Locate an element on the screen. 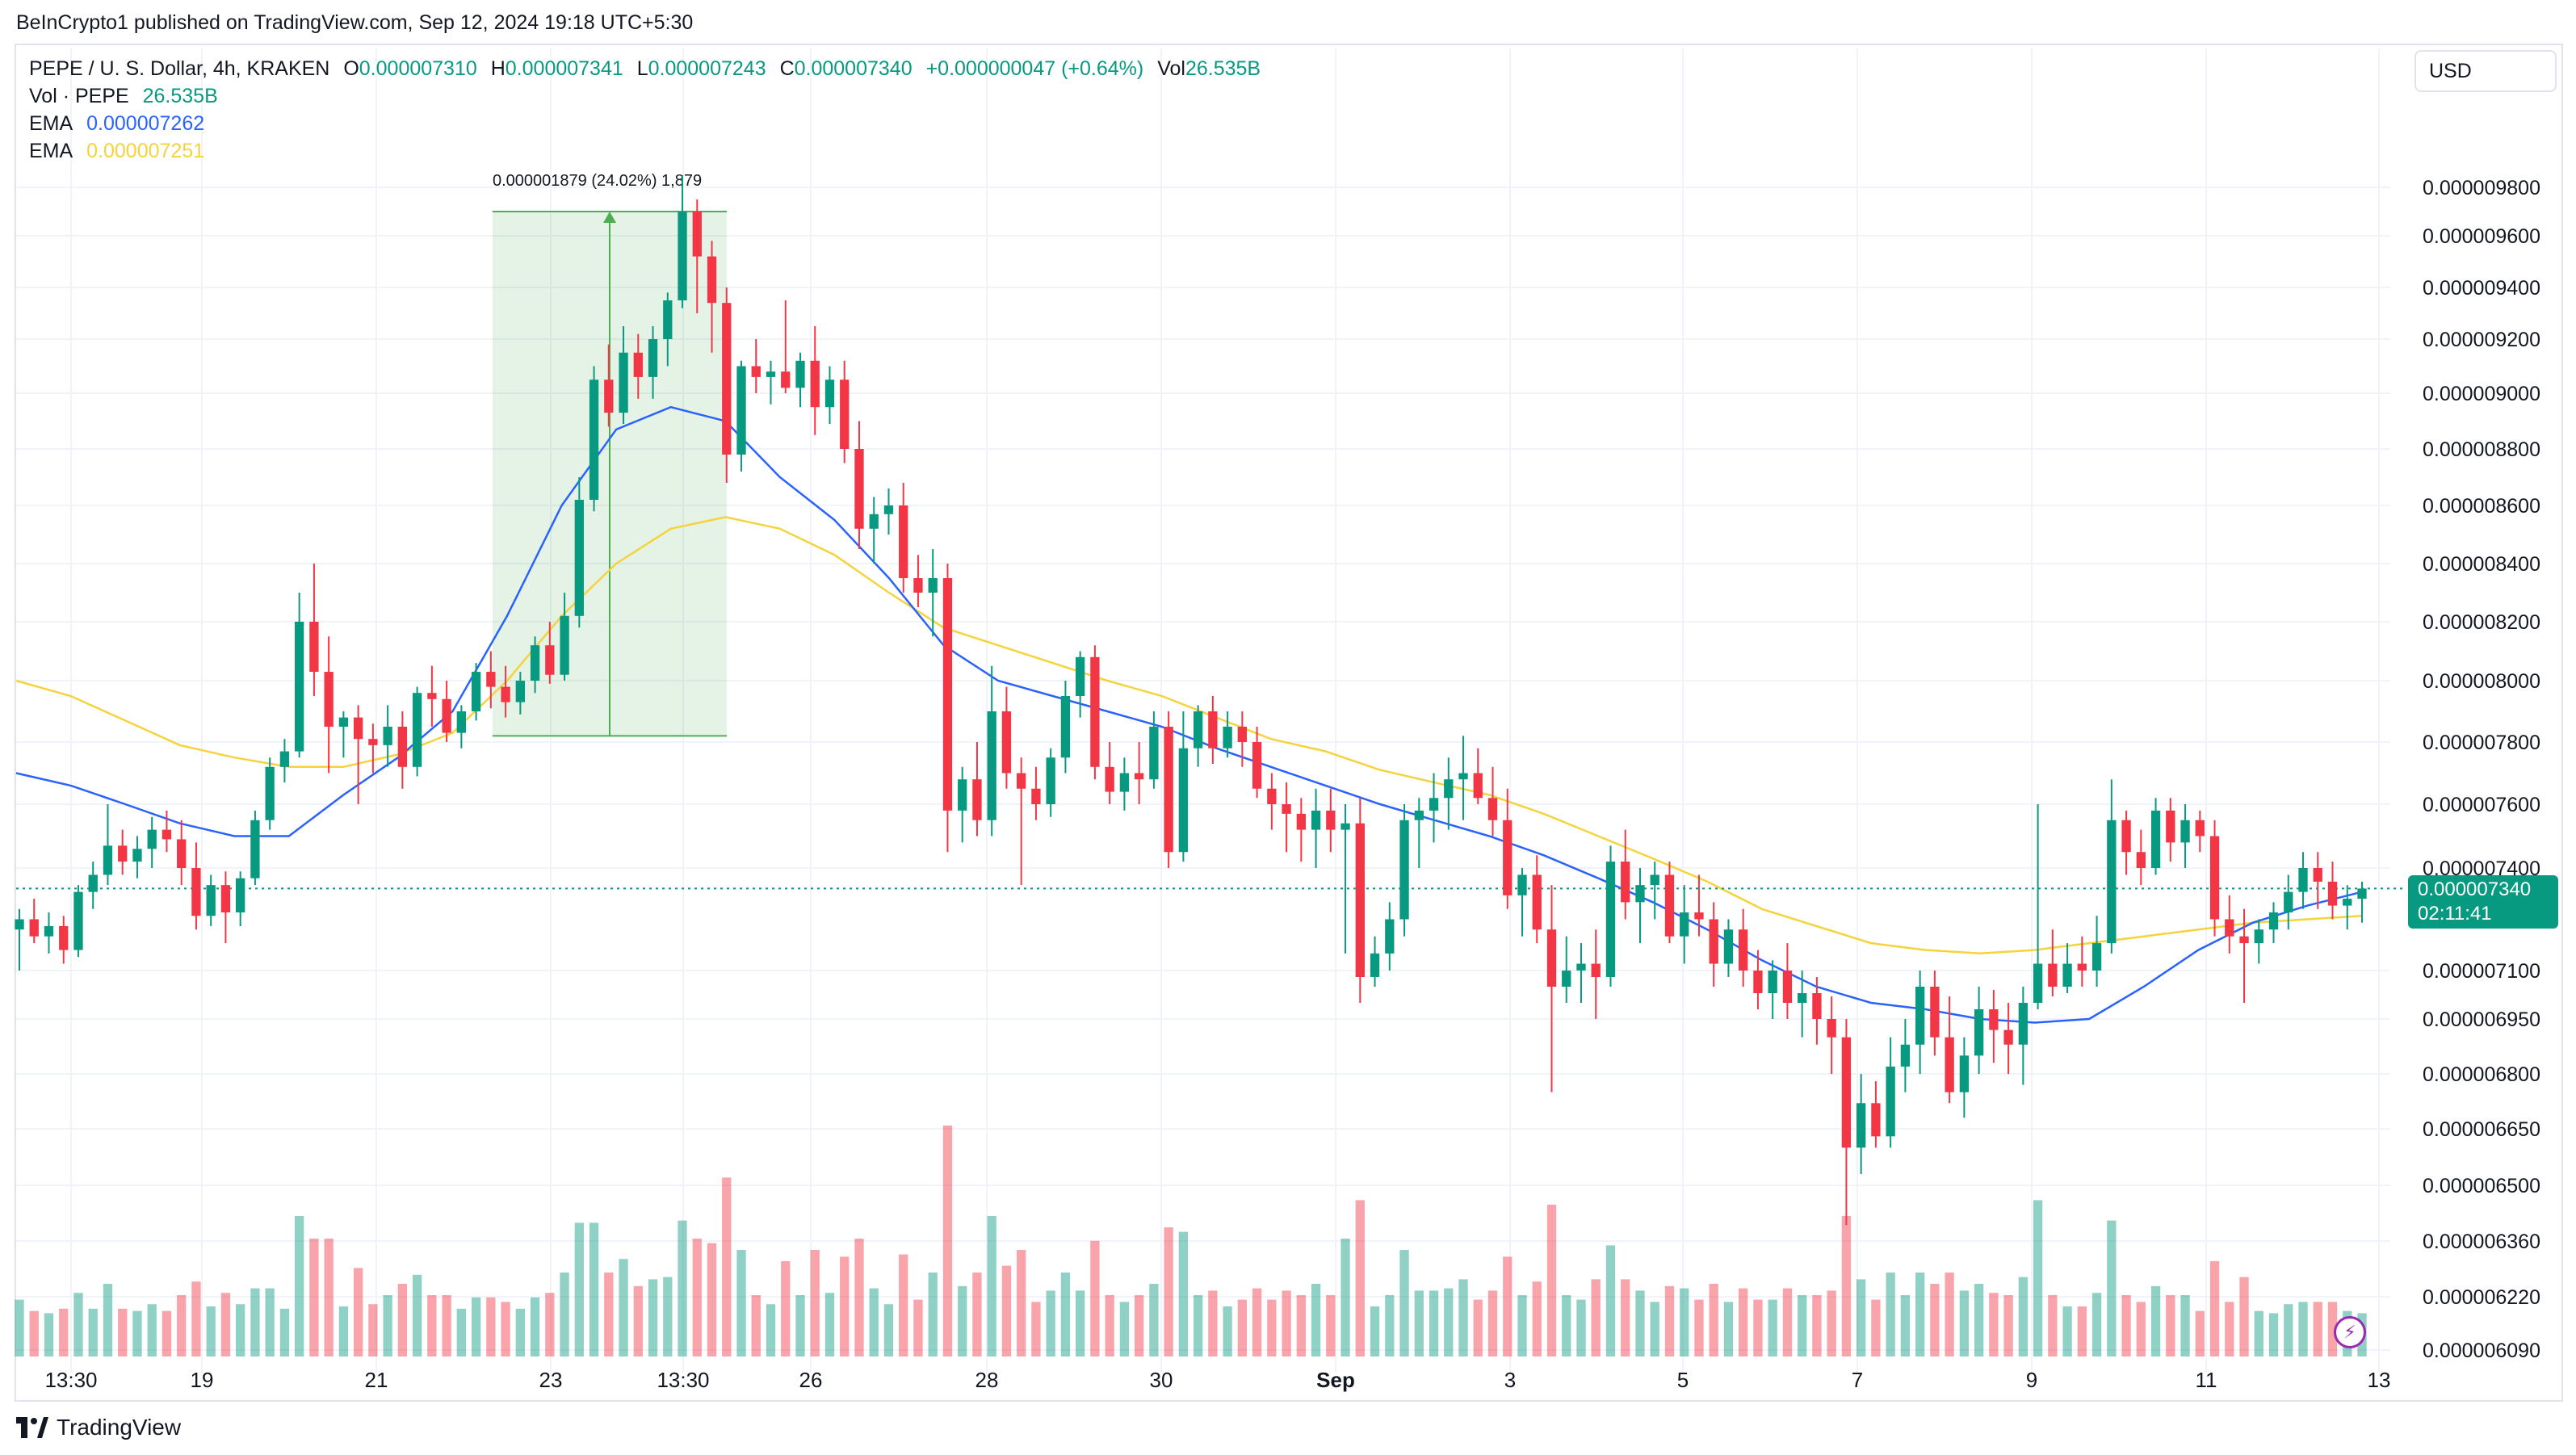  tradingview-brand: TradingView is located at coordinates (98, 1427).